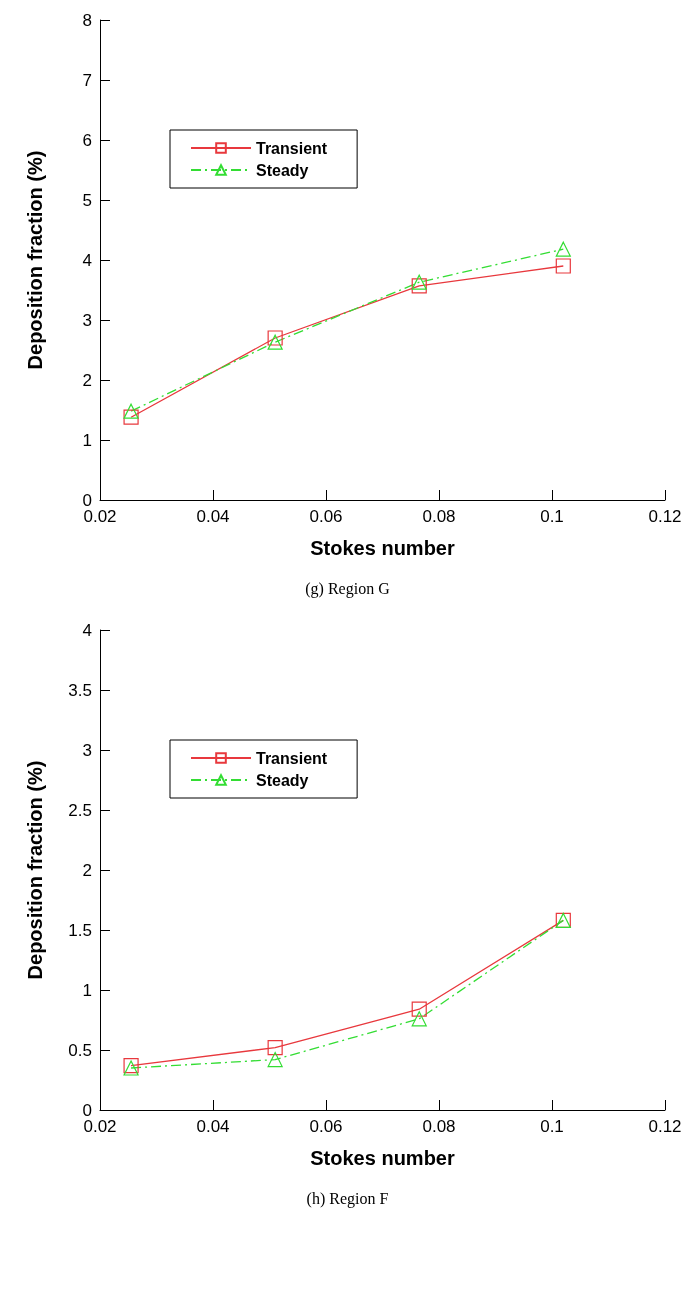  Describe the element at coordinates (80, 930) in the screenshot. I see `y-tick-label: 1.5` at that location.